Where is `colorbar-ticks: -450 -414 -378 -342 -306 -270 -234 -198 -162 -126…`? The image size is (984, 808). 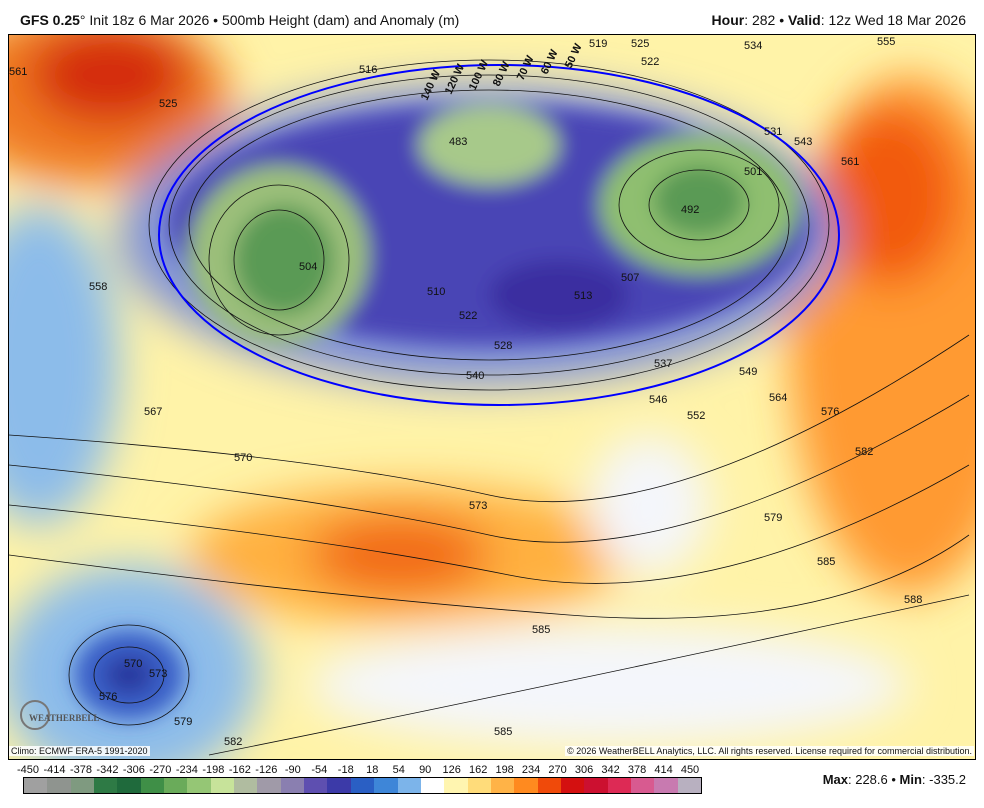
colorbar-ticks: -450 -414 -378 -342 -306 -270 -234 -198 -162 -126… is located at coordinates (359, 770).